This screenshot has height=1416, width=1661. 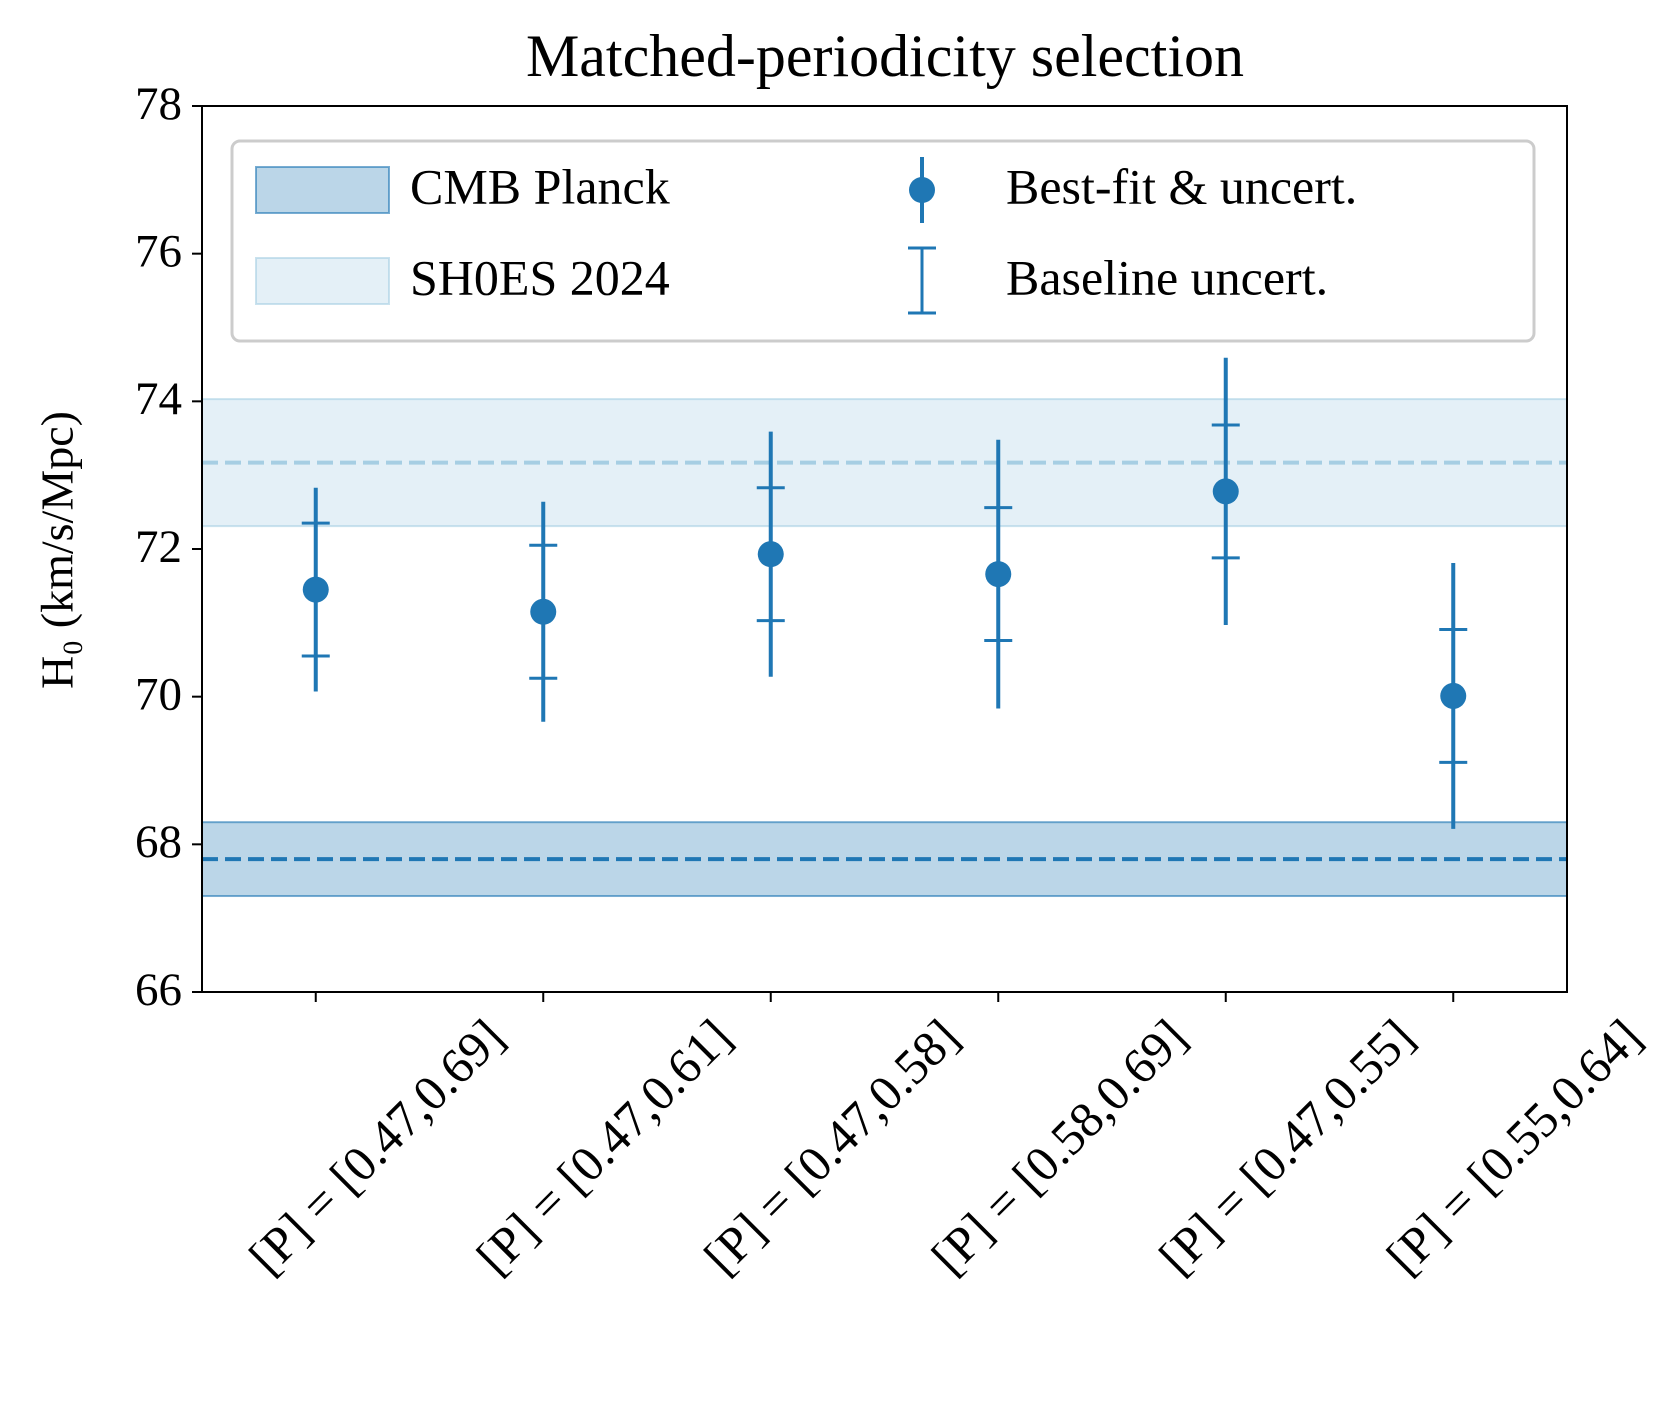 I want to click on legend-label: Best-fit & uncert., so click(x=1181, y=186).